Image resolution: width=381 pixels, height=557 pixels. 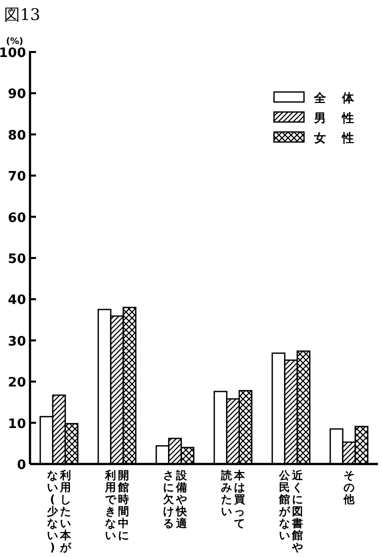 What do you see at coordinates (17, 383) in the screenshot?
I see `y-tick-label: 20` at bounding box center [17, 383].